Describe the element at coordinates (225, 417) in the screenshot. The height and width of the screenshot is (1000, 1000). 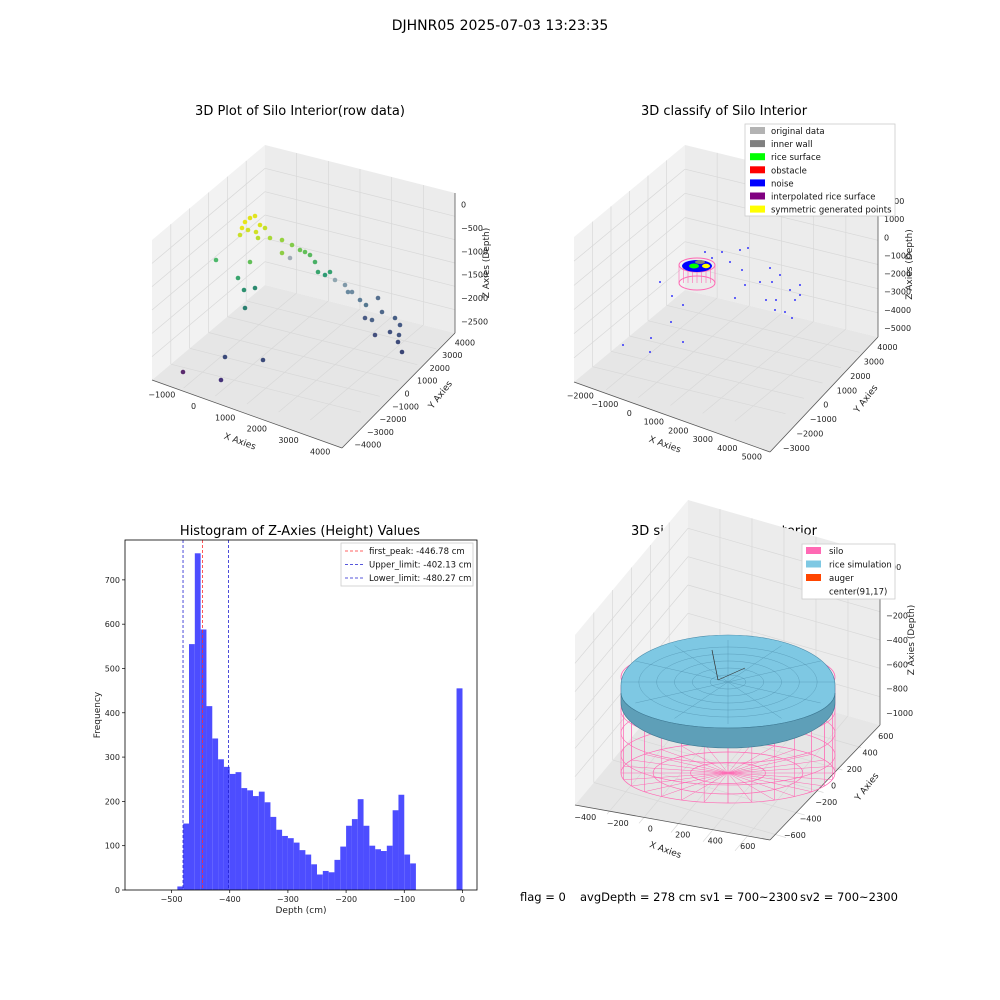
I see `p1-x-tick-label: 1000` at that location.